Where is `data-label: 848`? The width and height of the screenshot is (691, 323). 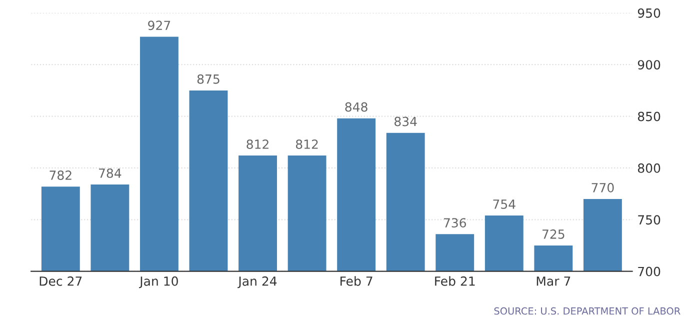 data-label: 848 is located at coordinates (356, 107).